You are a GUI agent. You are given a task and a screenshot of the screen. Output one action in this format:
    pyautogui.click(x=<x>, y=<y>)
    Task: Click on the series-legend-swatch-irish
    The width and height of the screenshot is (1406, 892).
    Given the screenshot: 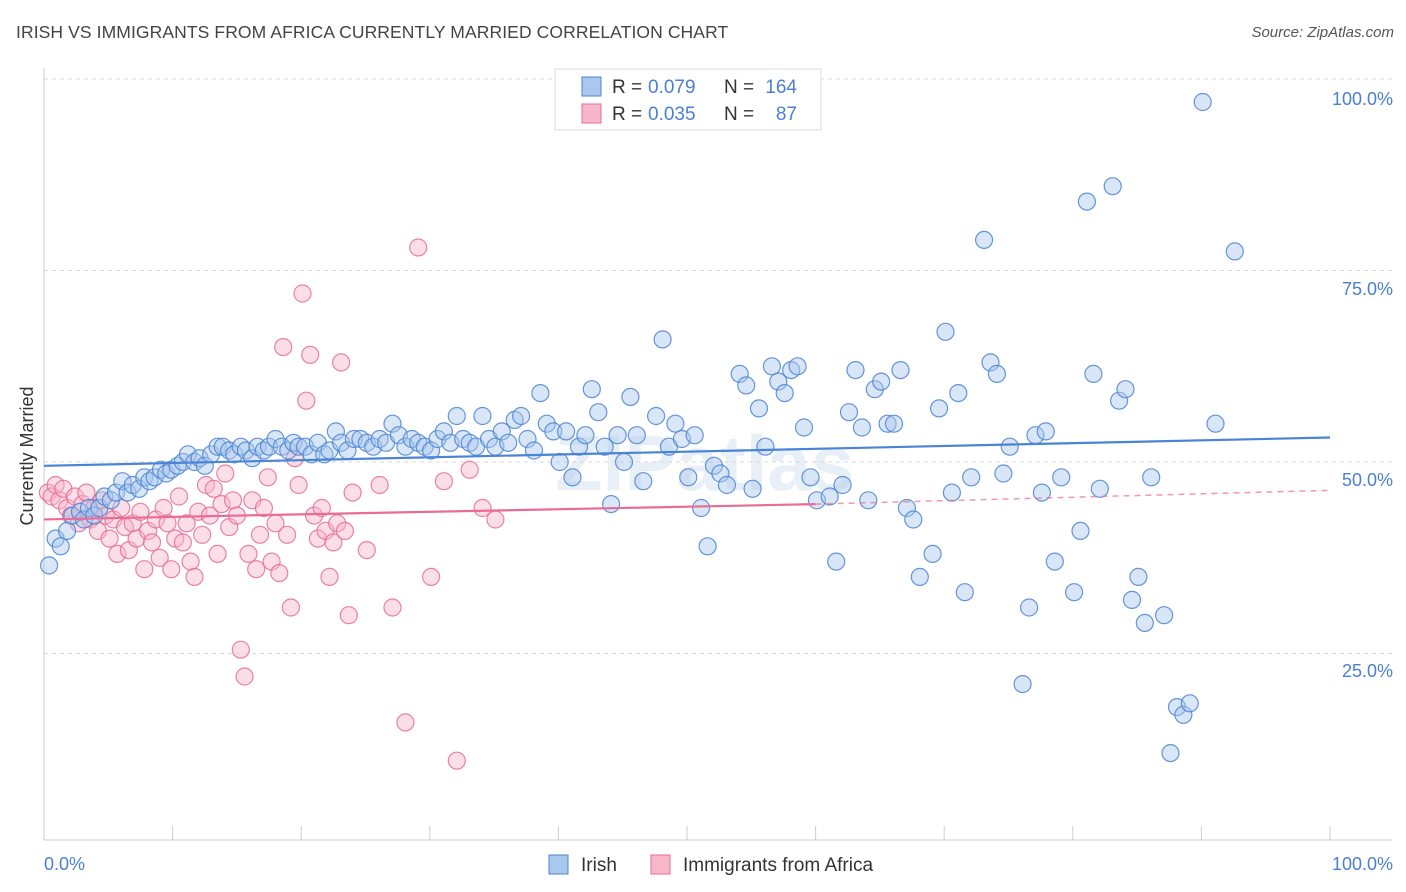 What is the action you would take?
    pyautogui.click(x=558, y=864)
    